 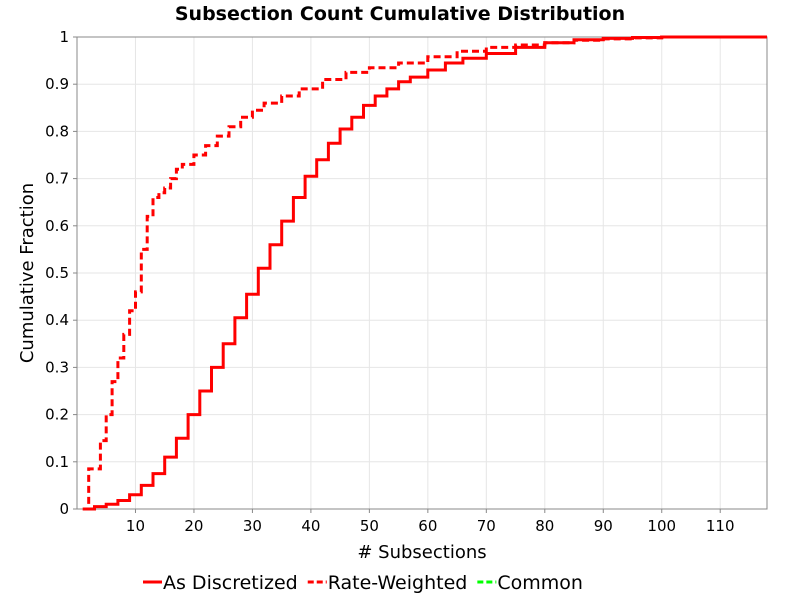 I want to click on y-tick-label: 0.2, so click(x=57, y=415).